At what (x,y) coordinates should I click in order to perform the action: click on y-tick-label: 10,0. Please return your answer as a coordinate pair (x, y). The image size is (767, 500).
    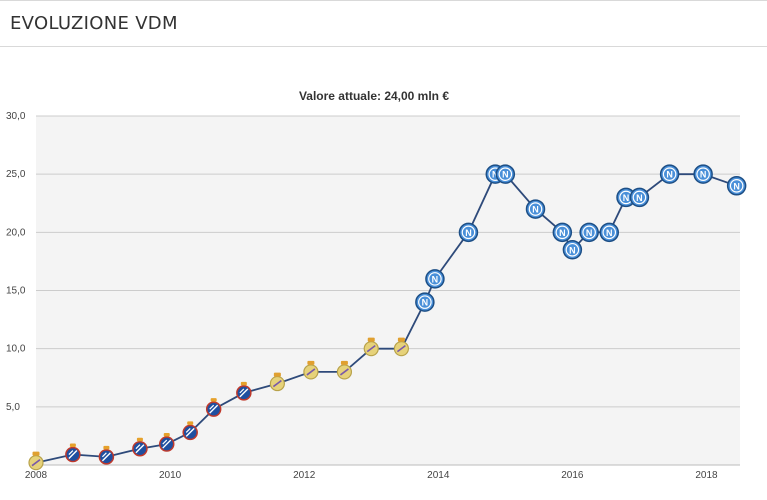
    Looking at the image, I should click on (16, 349).